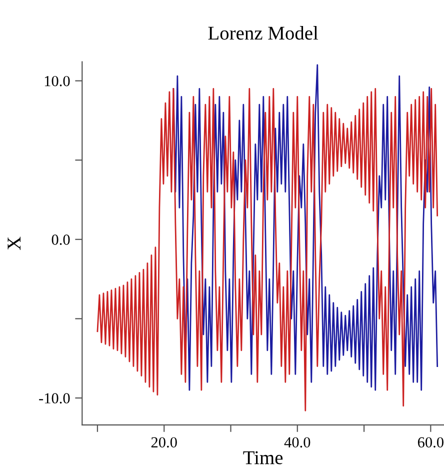 This screenshot has width=444, height=468. What do you see at coordinates (54, 398) in the screenshot?
I see `y-tick-label: -10.0` at bounding box center [54, 398].